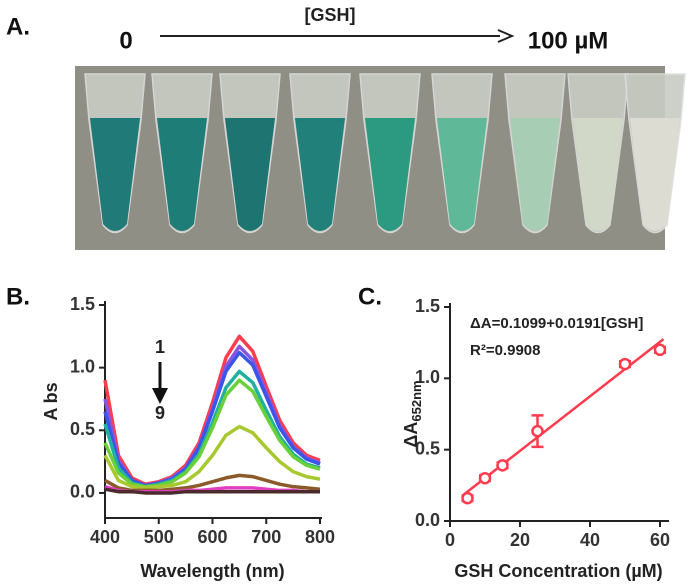 Image resolution: width=691 pixels, height=587 pixels. What do you see at coordinates (105, 537) in the screenshot?
I see `x-tick-label: 400` at bounding box center [105, 537].